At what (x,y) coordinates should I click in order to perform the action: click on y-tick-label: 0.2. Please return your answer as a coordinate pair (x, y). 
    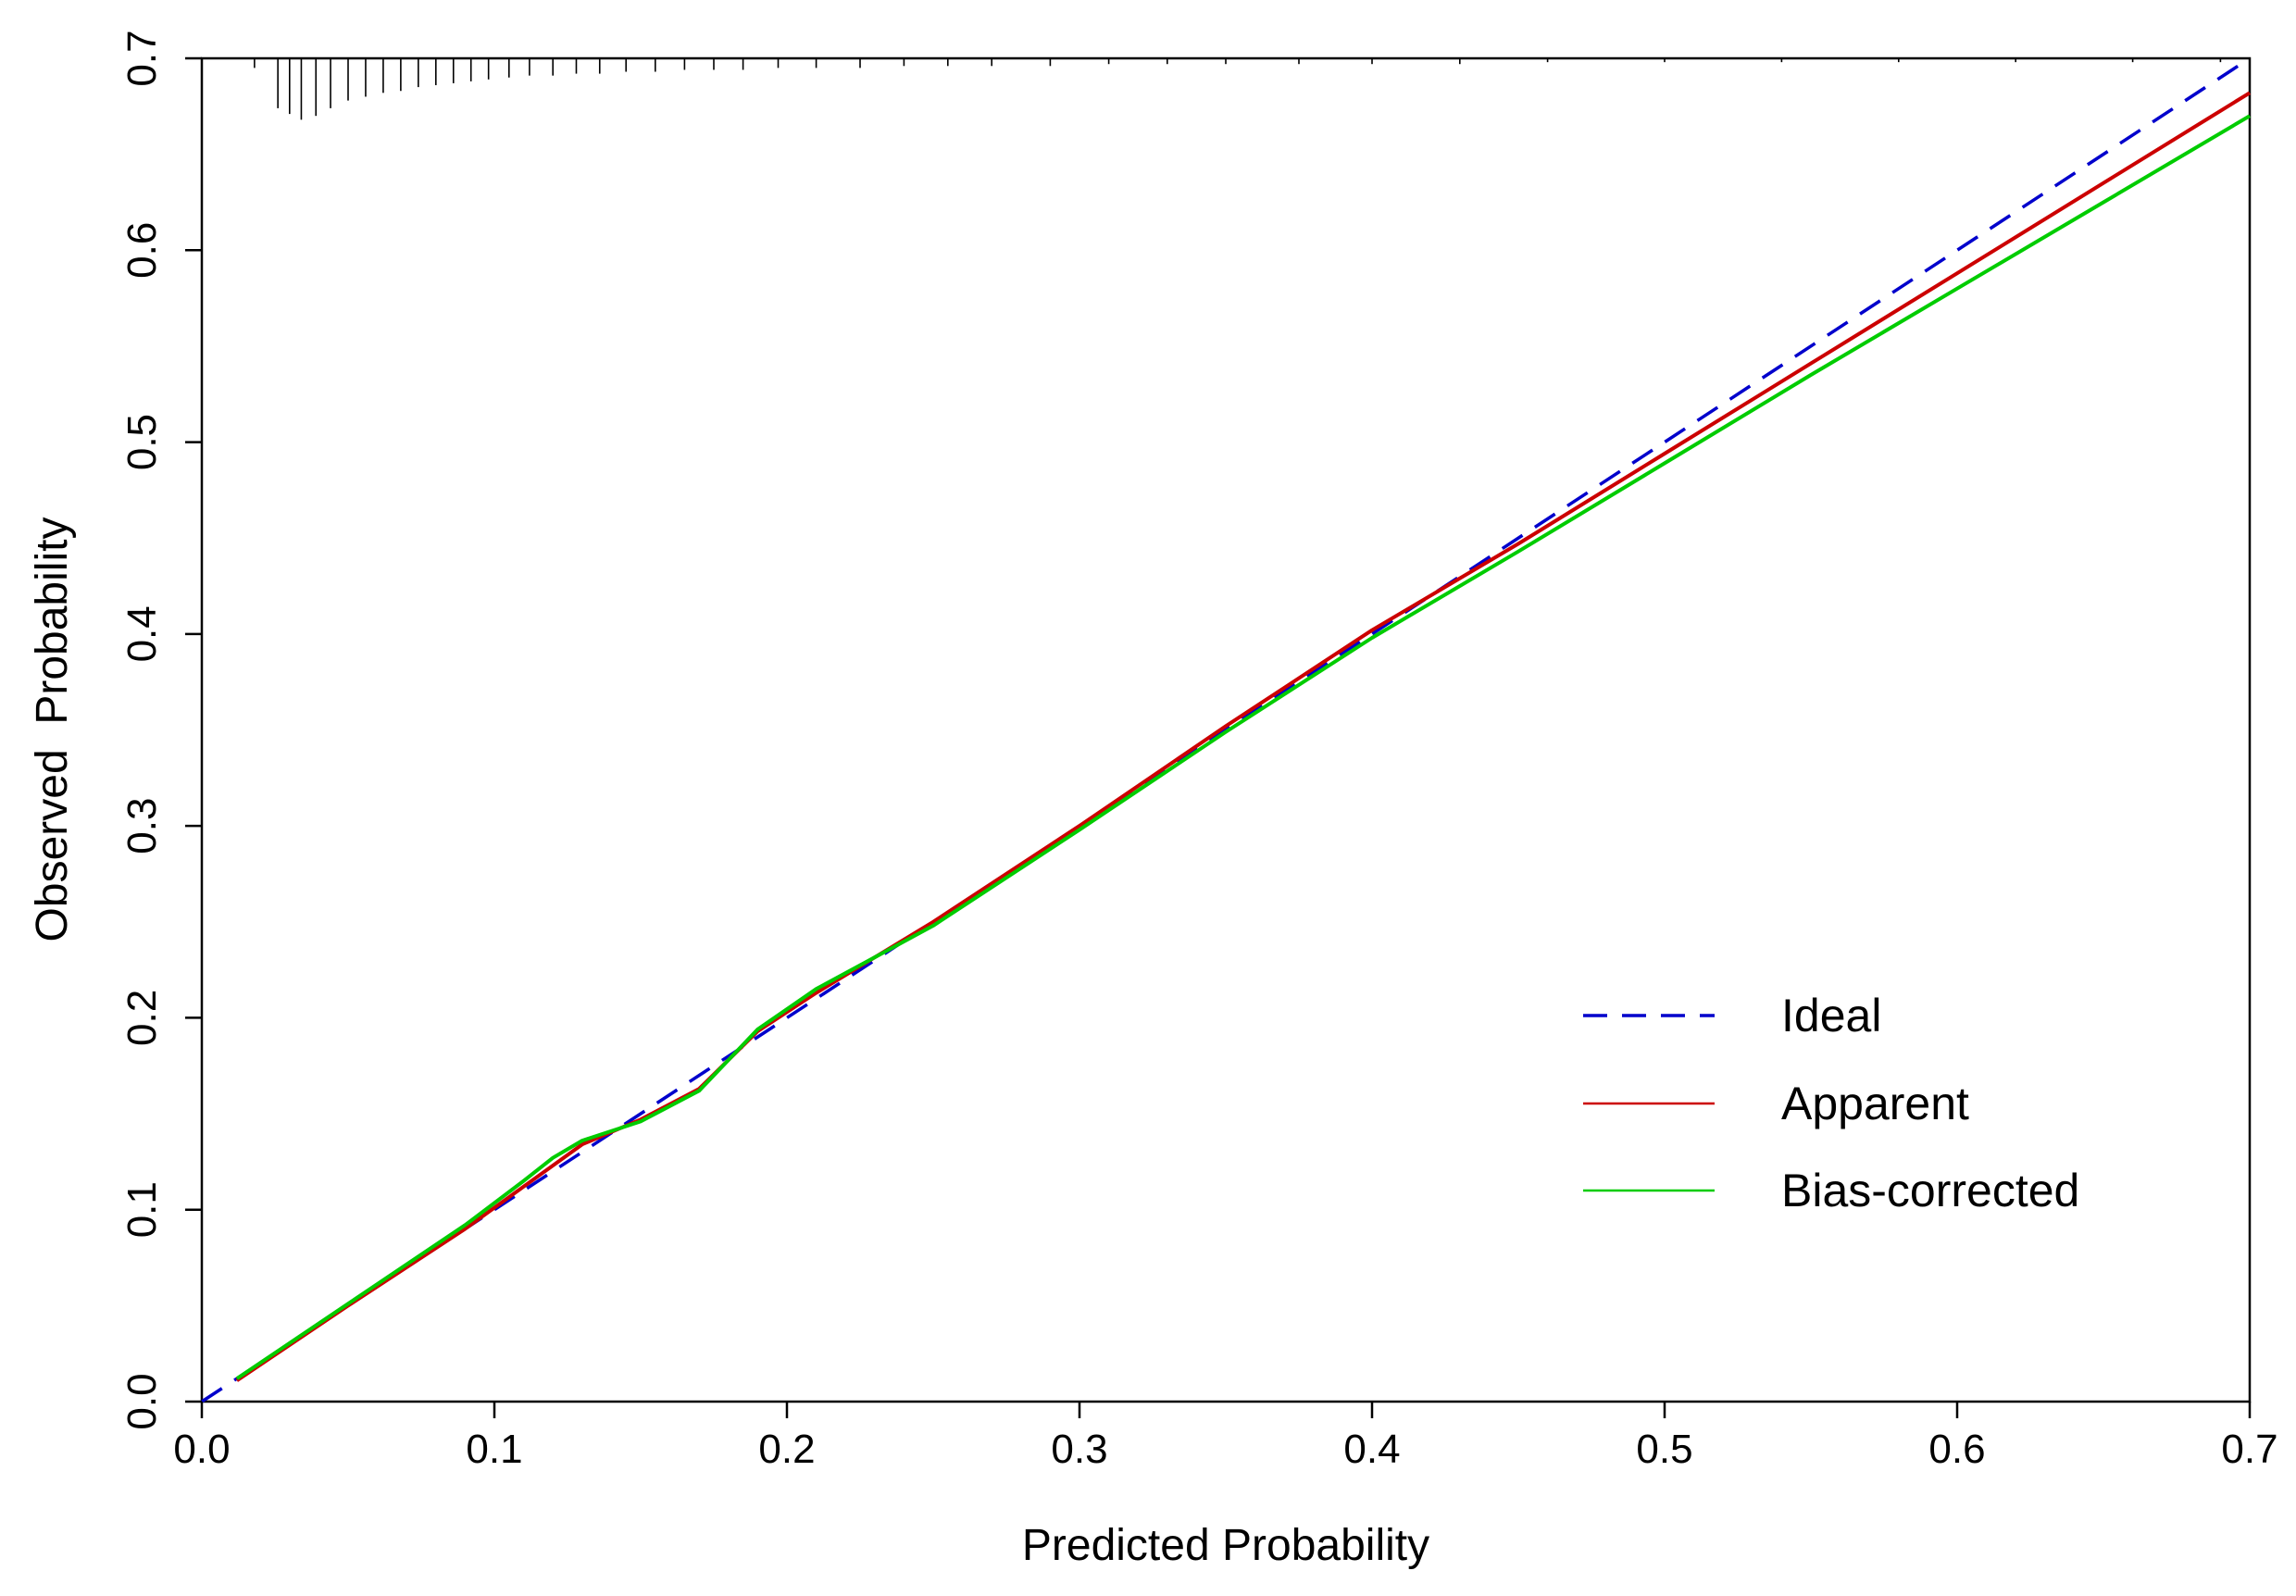
    Looking at the image, I should click on (142, 1018).